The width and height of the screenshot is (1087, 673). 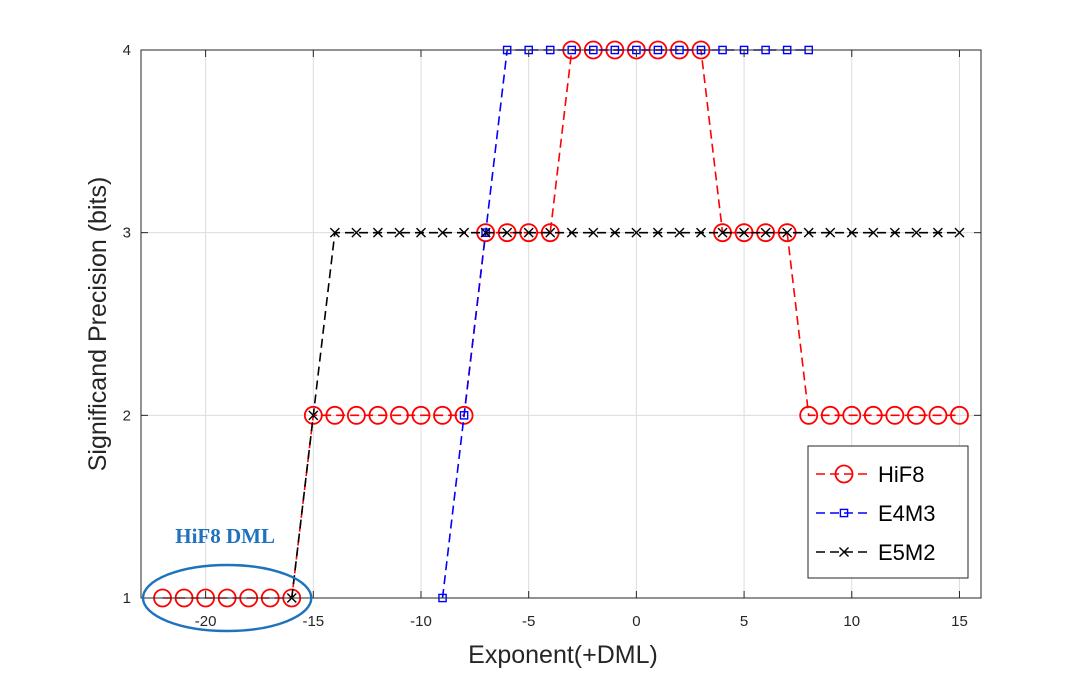 I want to click on legend-box, so click(x=888, y=512).